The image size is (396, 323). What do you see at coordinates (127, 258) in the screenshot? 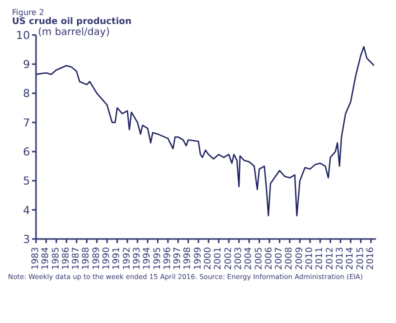
I see `x-tick-label: 1992` at bounding box center [127, 258].